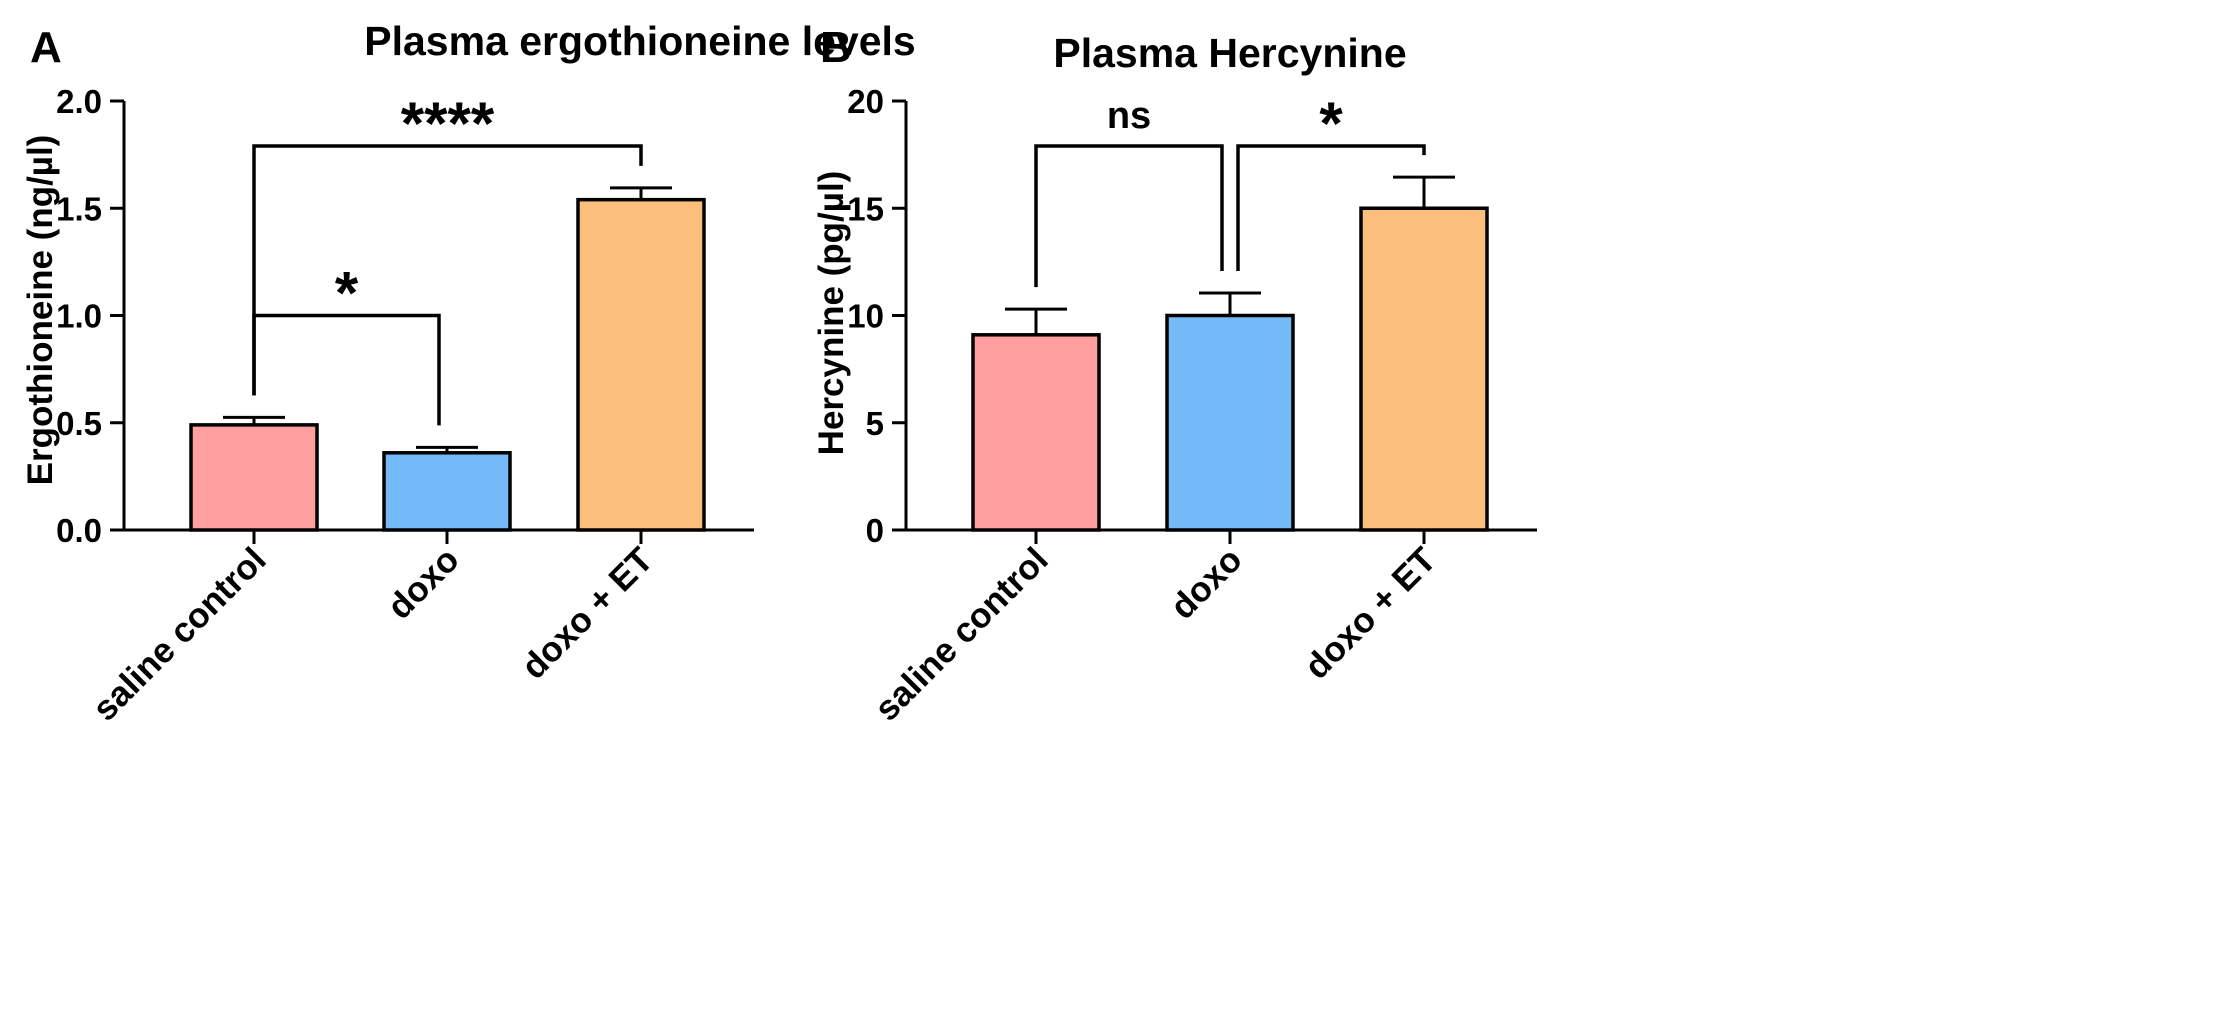 The height and width of the screenshot is (1018, 2231). I want to click on significance-label: ****, so click(448, 123).